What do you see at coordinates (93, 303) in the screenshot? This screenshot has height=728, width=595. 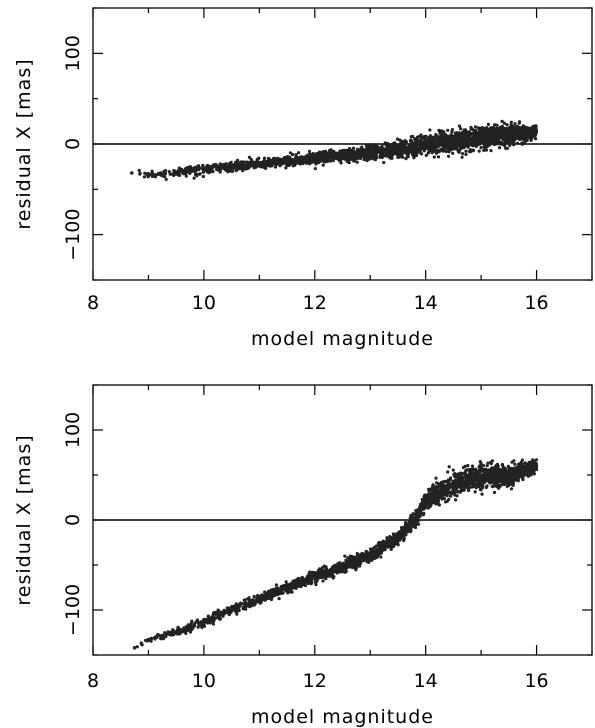 I see `x-tick-label: 8` at bounding box center [93, 303].